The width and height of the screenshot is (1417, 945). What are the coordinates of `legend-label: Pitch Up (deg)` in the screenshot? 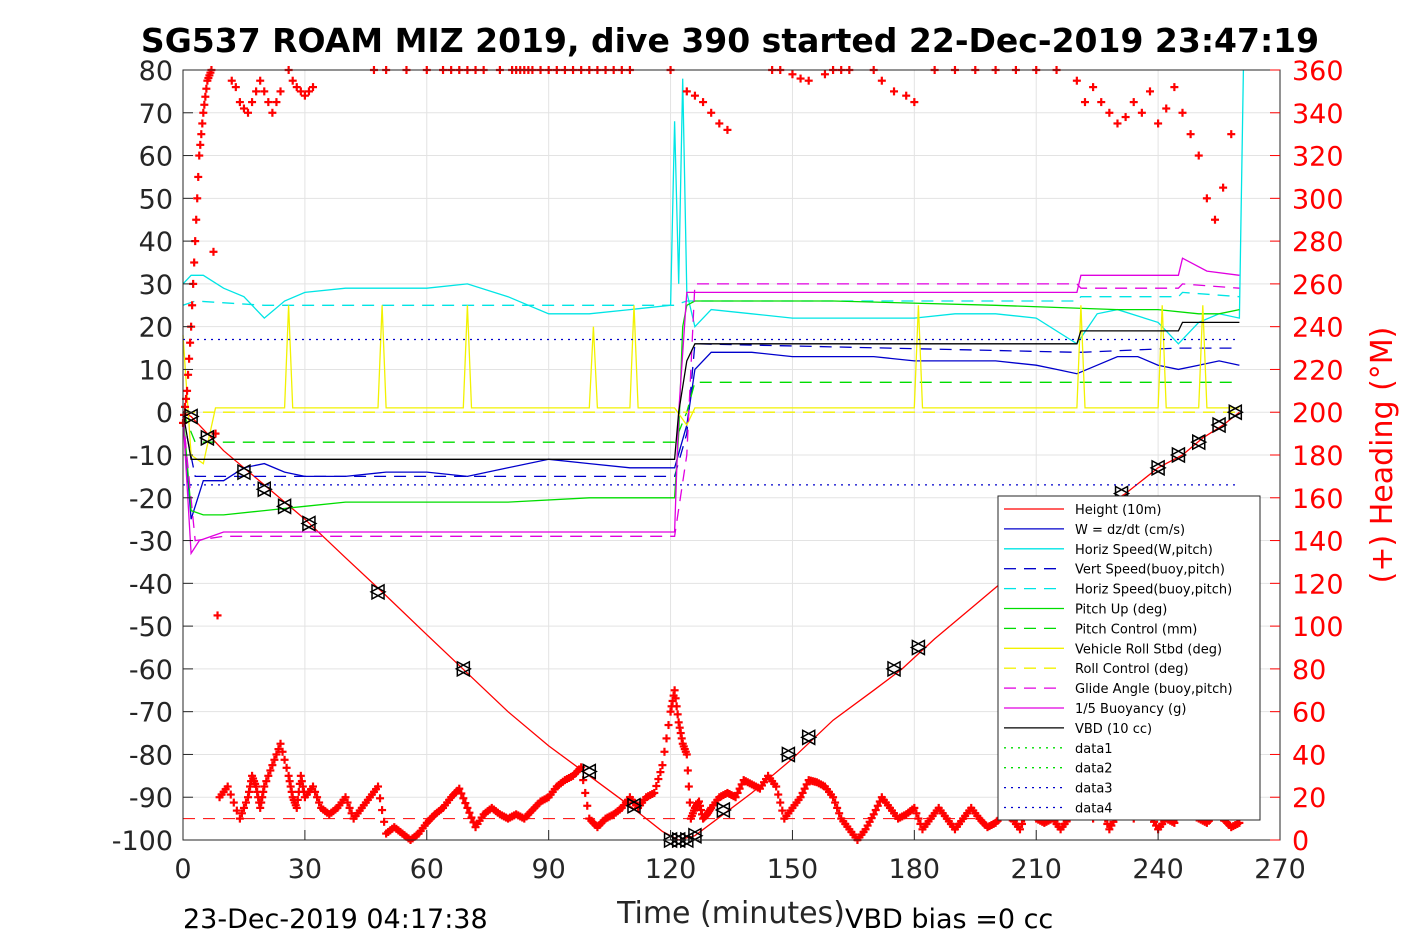 It's located at (1121, 610).